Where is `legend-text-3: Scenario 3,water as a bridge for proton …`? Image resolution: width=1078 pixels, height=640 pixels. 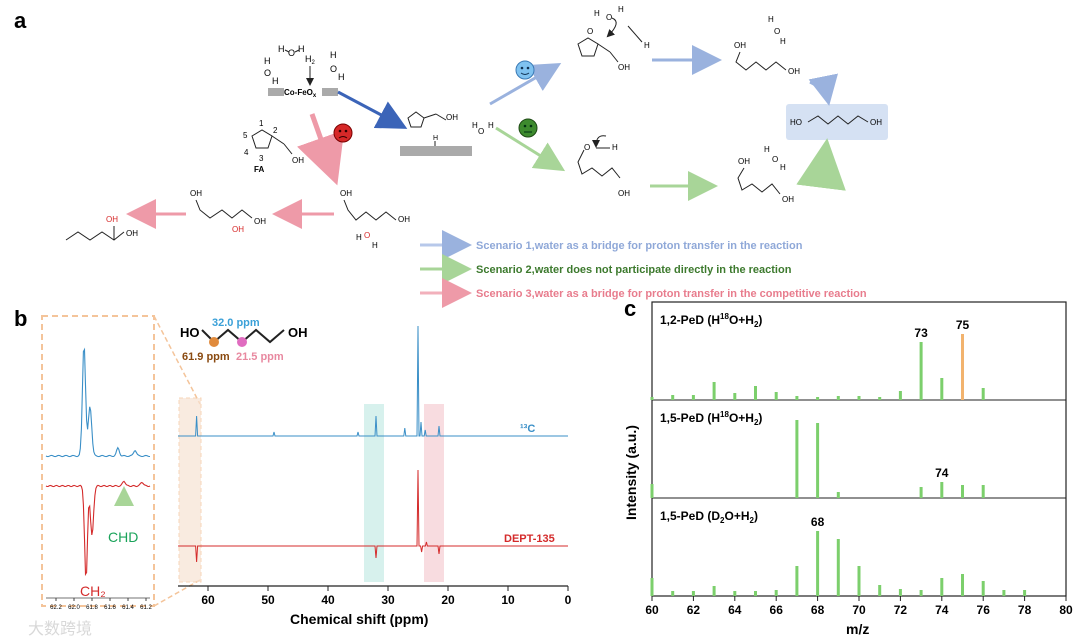 legend-text-3: Scenario 3,water as a bridge for proton … is located at coordinates (671, 294).